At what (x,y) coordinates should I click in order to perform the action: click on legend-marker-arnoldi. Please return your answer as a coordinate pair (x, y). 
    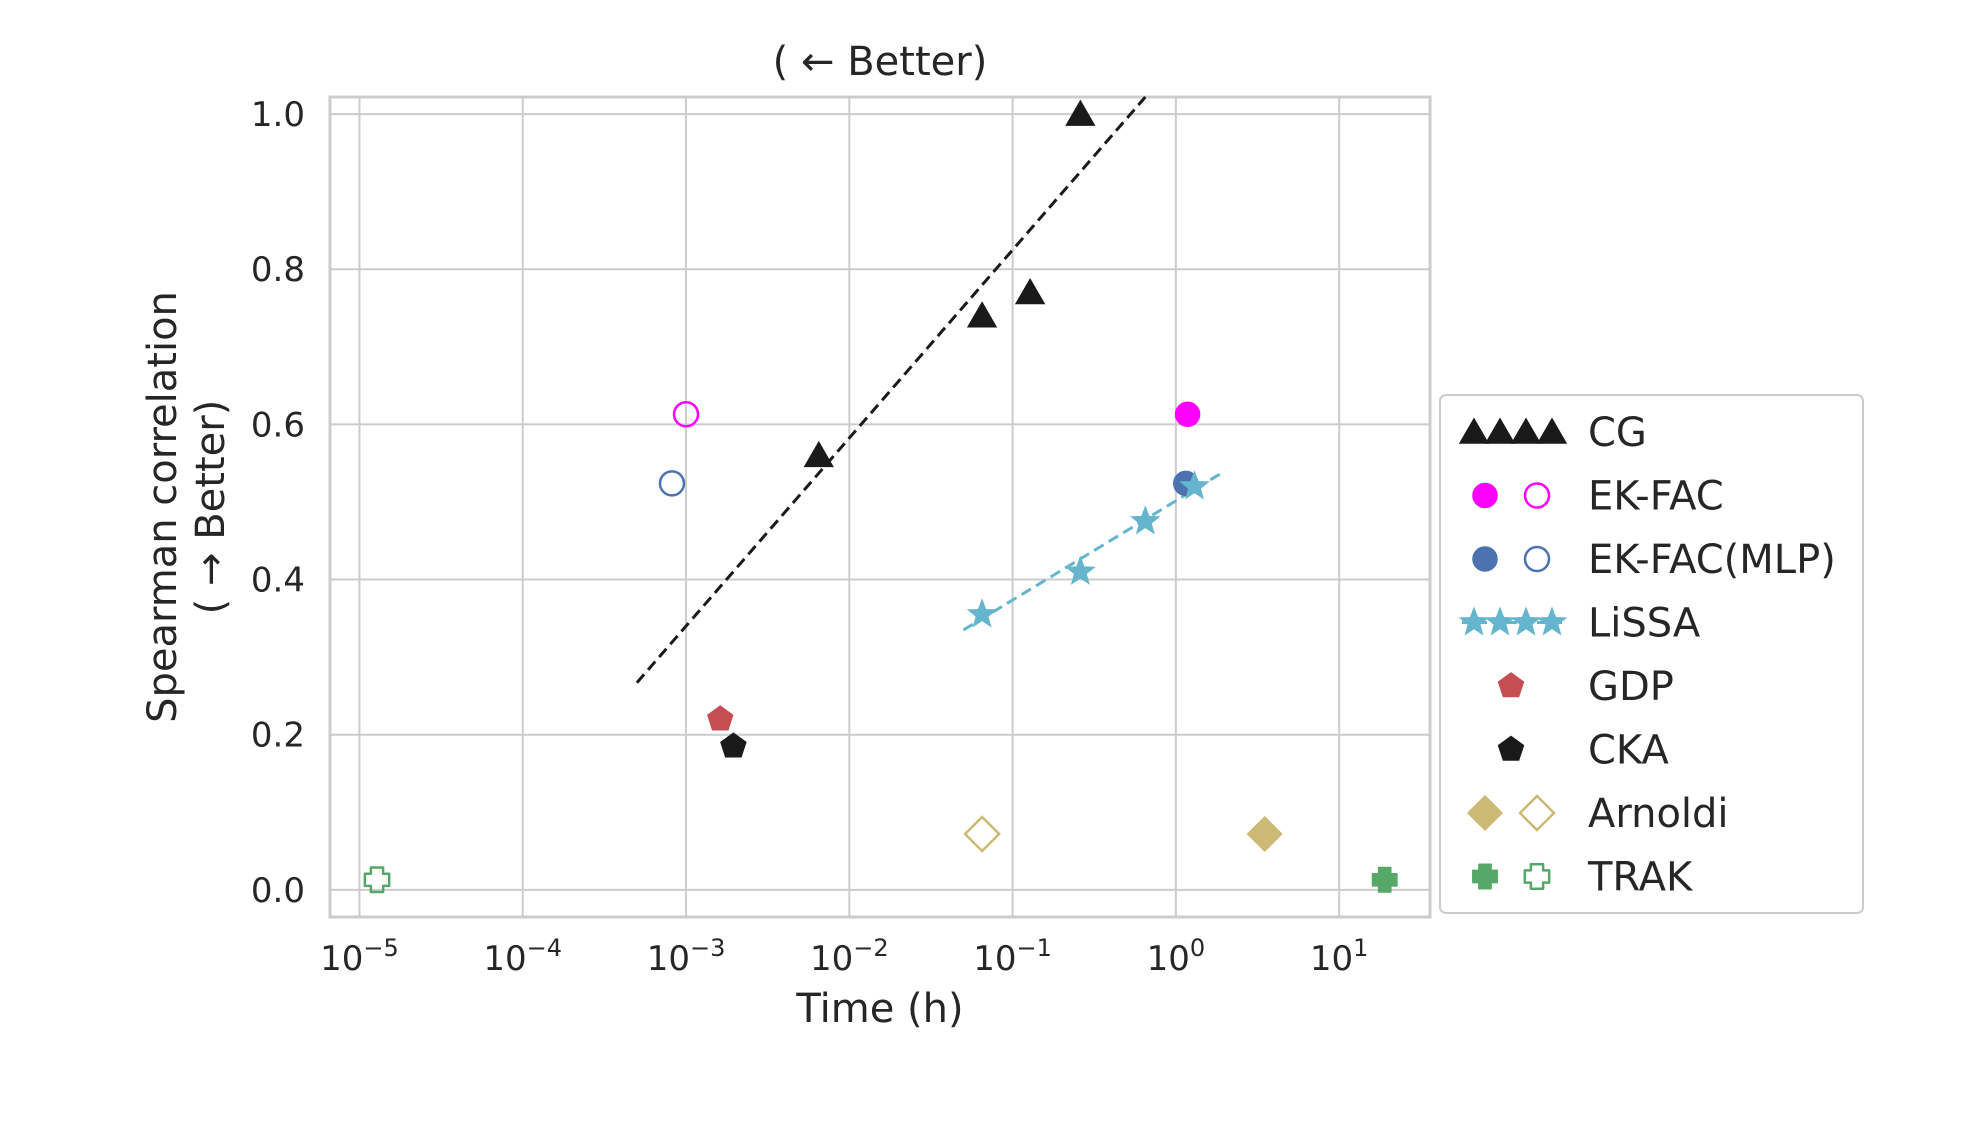
    Looking at the image, I should click on (1485, 813).